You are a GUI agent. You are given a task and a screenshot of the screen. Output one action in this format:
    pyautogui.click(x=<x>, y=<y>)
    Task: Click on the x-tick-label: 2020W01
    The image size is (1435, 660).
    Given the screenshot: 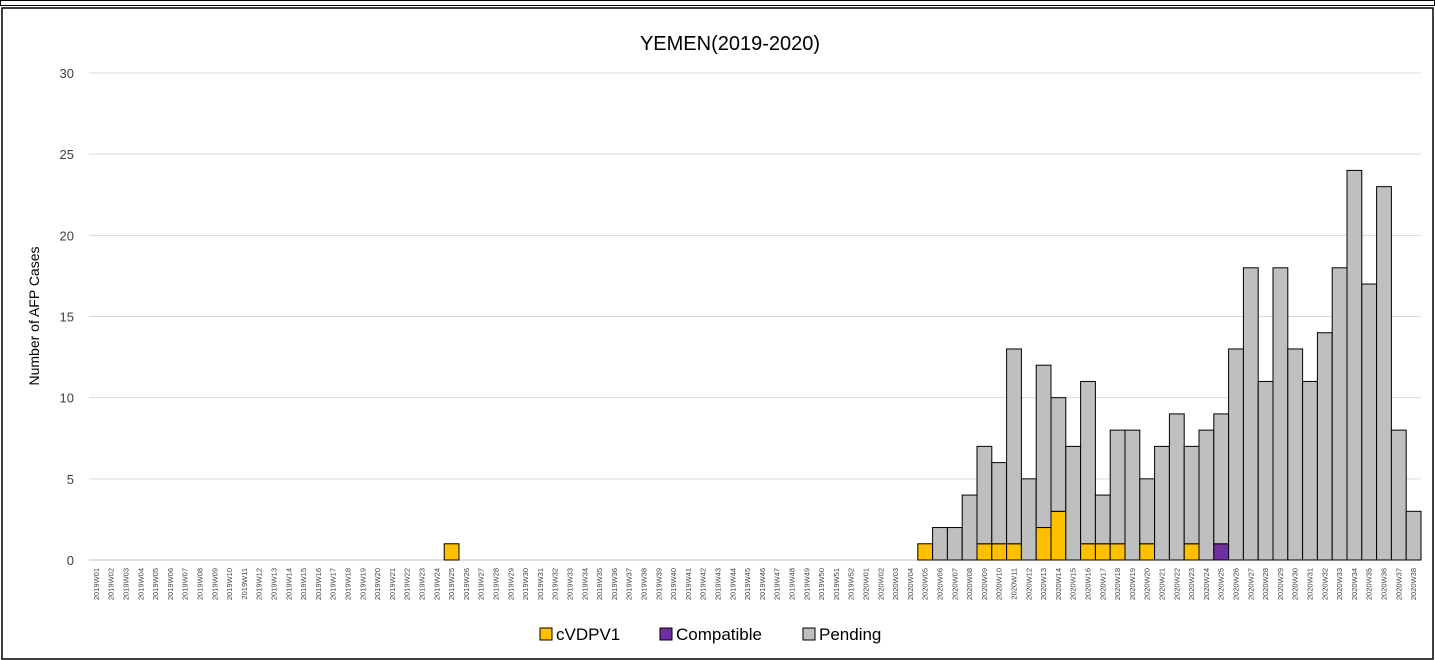 What is the action you would take?
    pyautogui.click(x=866, y=584)
    